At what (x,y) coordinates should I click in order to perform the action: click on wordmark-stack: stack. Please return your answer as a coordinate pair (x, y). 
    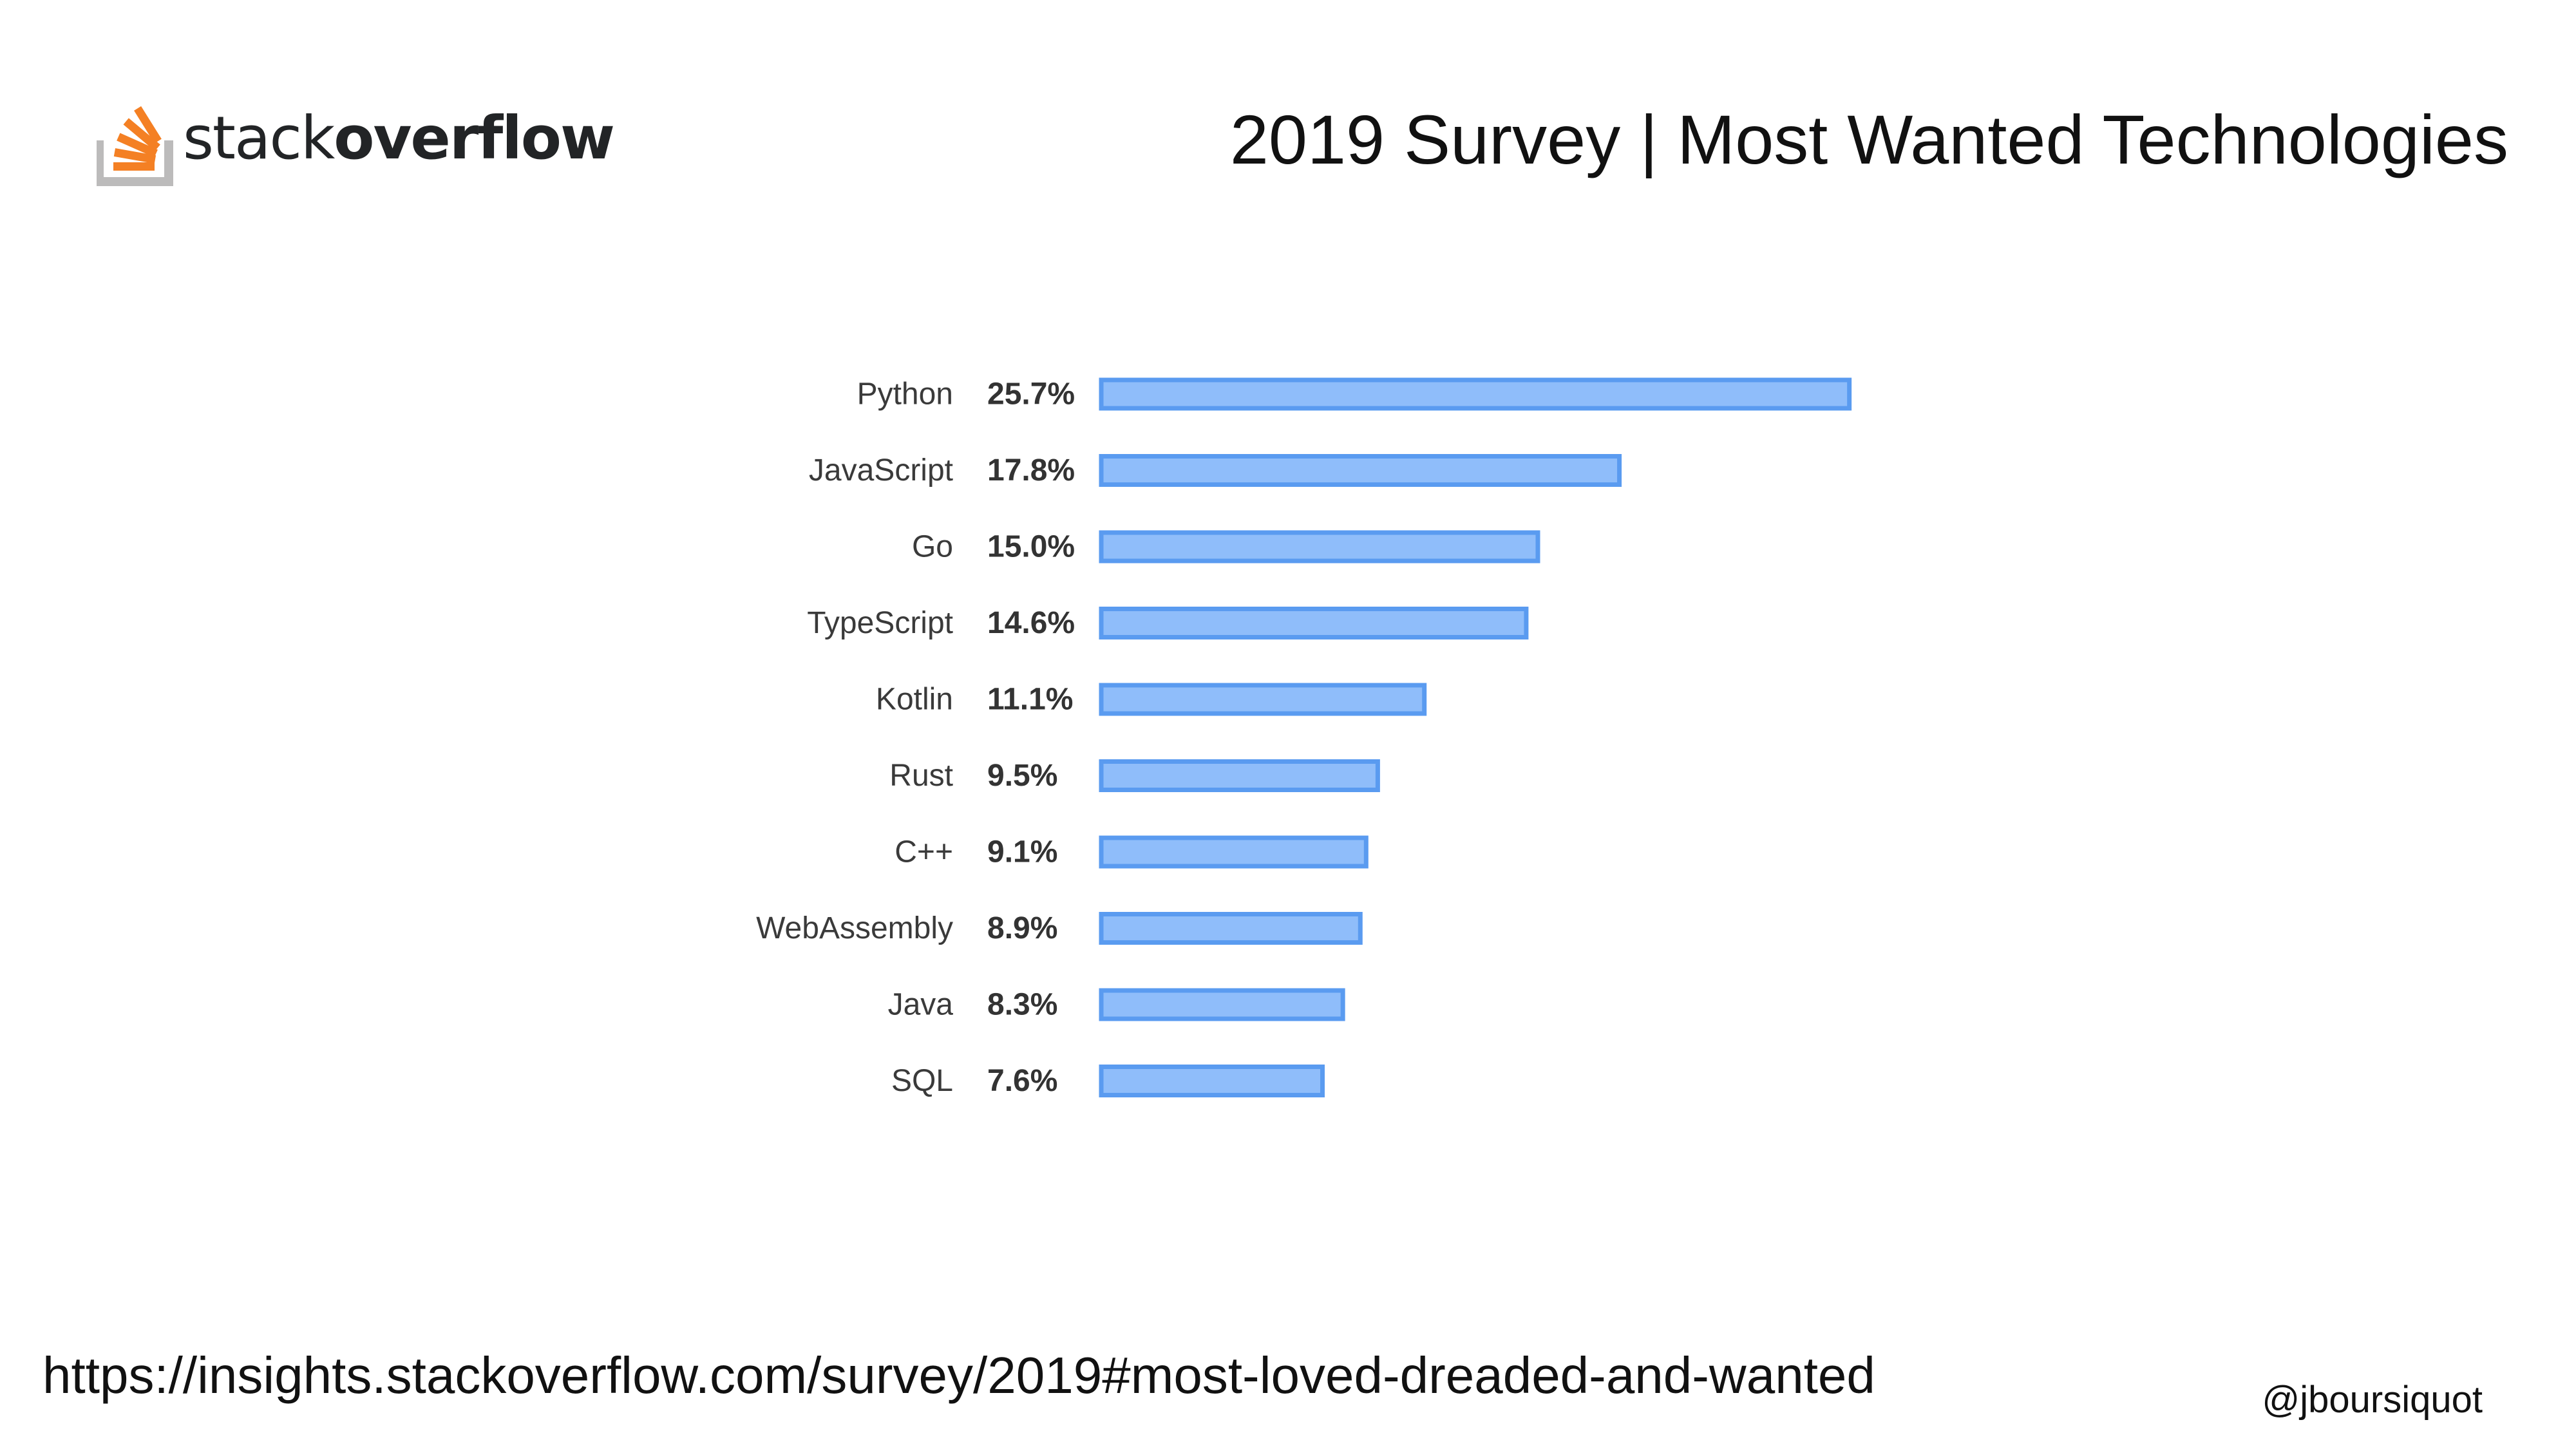
    Looking at the image, I should click on (259, 139).